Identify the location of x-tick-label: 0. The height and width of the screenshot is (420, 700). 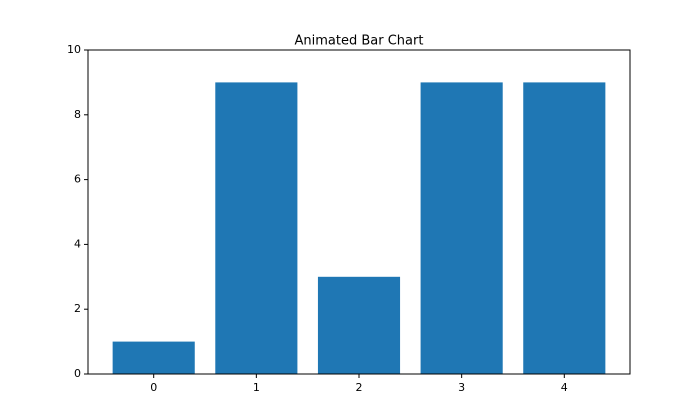
(153, 387).